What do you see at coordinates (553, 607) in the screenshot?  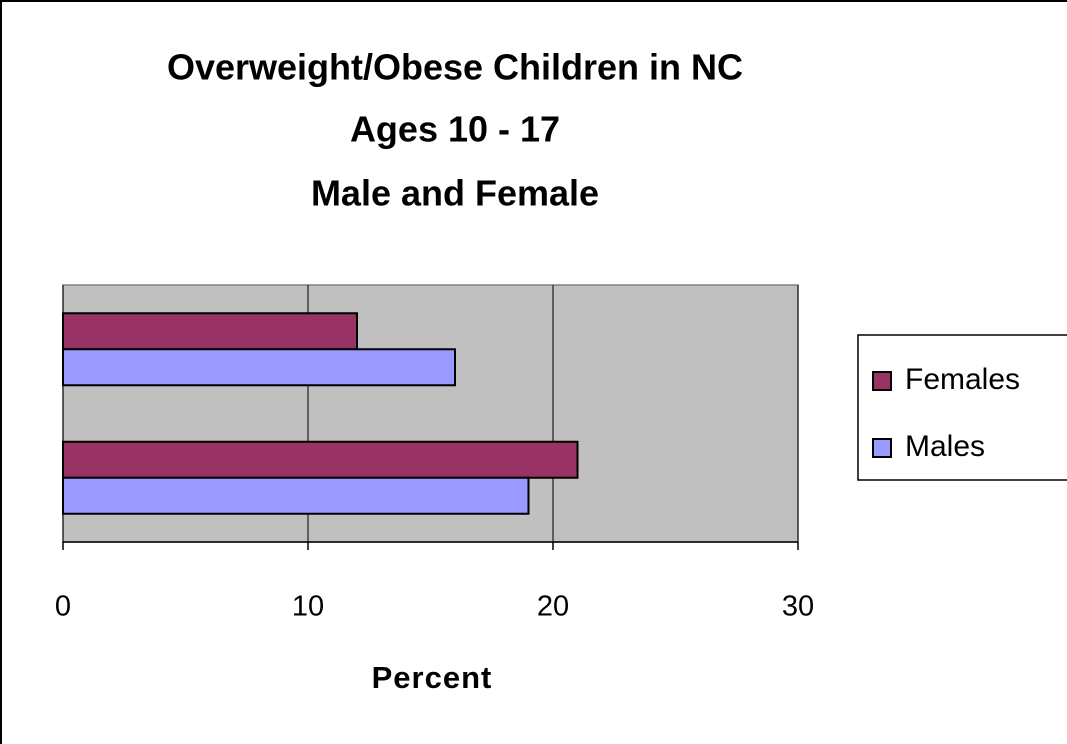 I see `x-tick-label: 20` at bounding box center [553, 607].